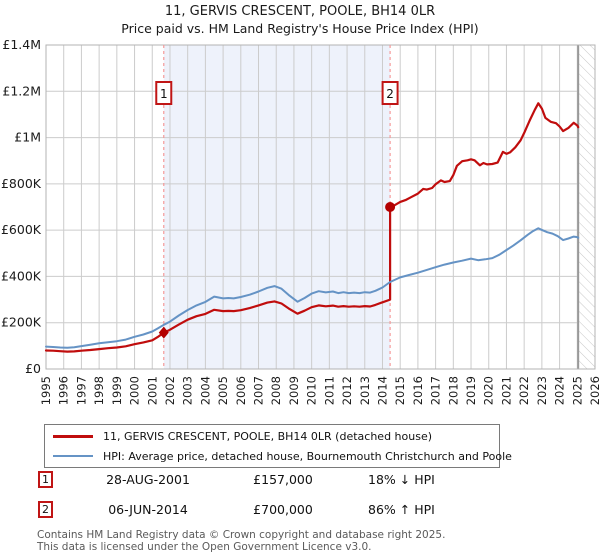 The image size is (600, 560). I want to click on x-tick-label: 2007, so click(259, 390).